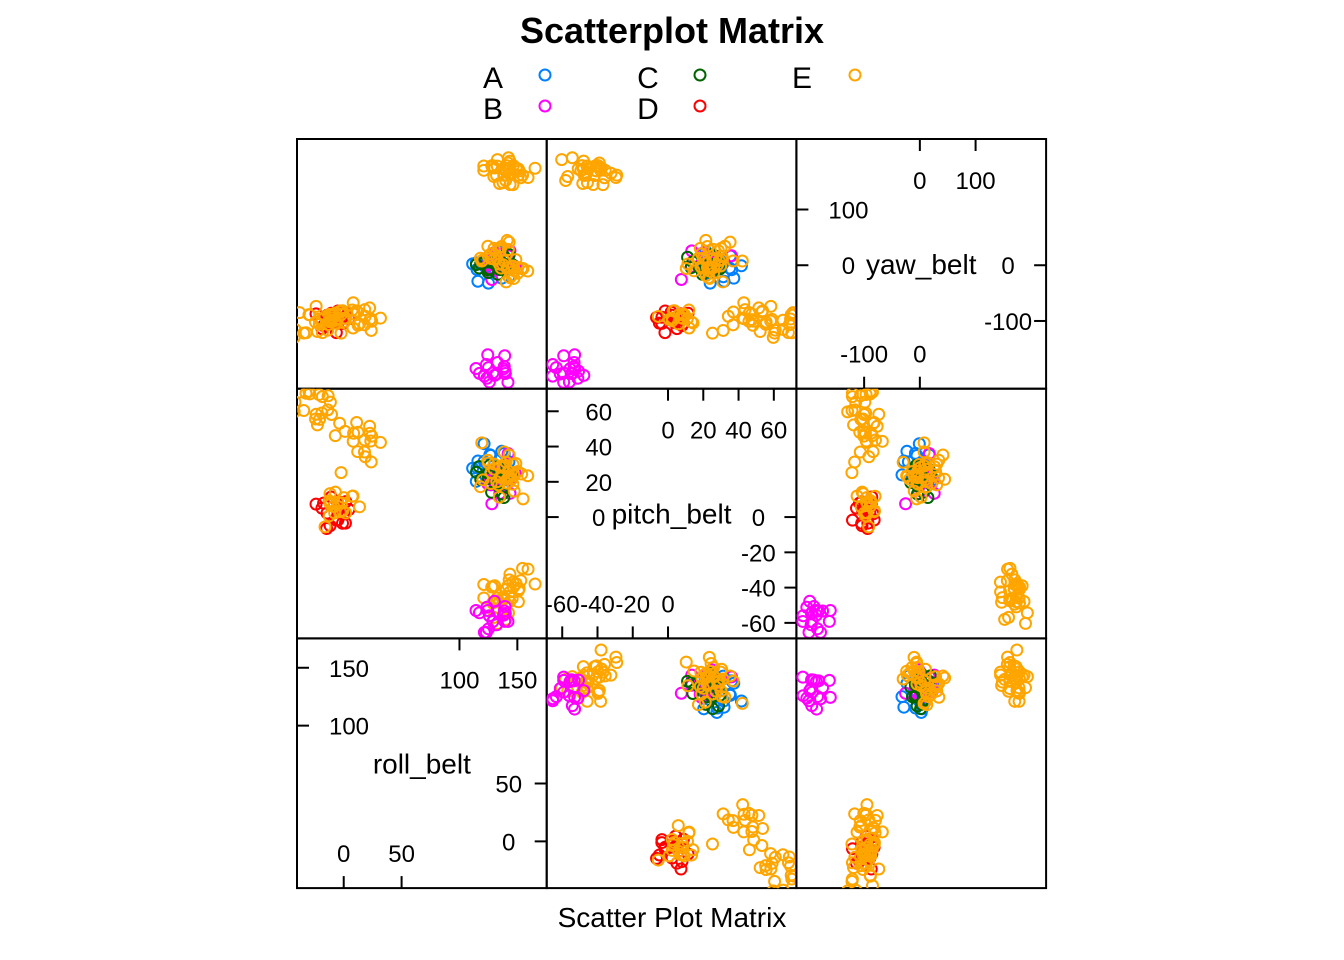  What do you see at coordinates (921, 264) in the screenshot?
I see `panel-r0-c2: yaw_belt -100 0 0 100 0 100 -100 0` at bounding box center [921, 264].